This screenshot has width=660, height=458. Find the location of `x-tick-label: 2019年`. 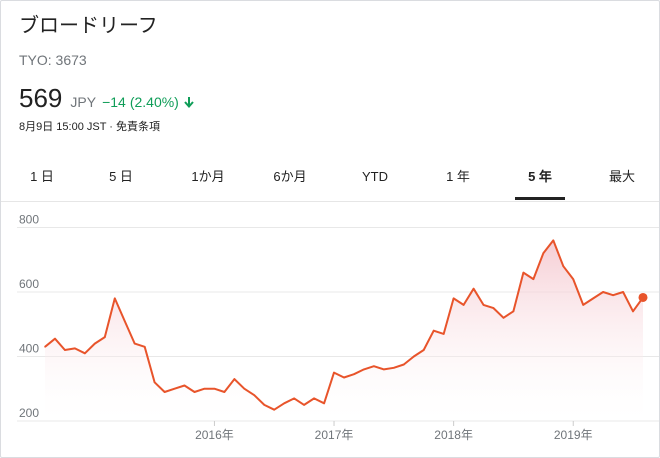

x-tick-label: 2019年 is located at coordinates (573, 435).